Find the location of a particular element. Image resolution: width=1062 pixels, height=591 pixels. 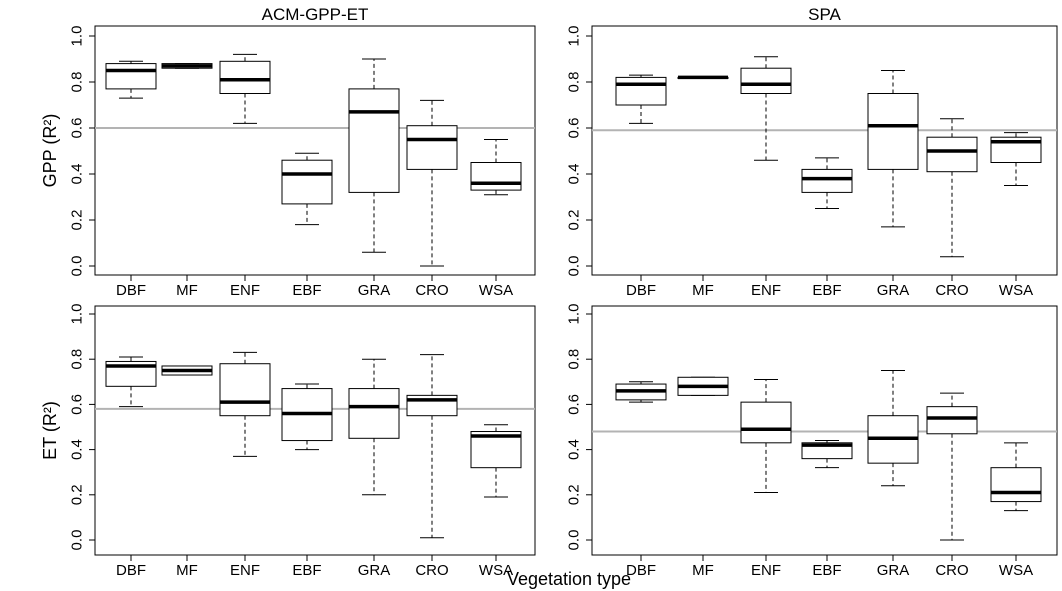

x-axis-label: Vegetation type is located at coordinates (569, 579).